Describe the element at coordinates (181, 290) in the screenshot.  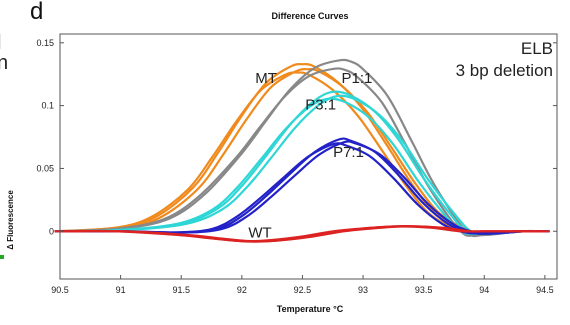
I see `x-tick-label: 91.5` at that location.